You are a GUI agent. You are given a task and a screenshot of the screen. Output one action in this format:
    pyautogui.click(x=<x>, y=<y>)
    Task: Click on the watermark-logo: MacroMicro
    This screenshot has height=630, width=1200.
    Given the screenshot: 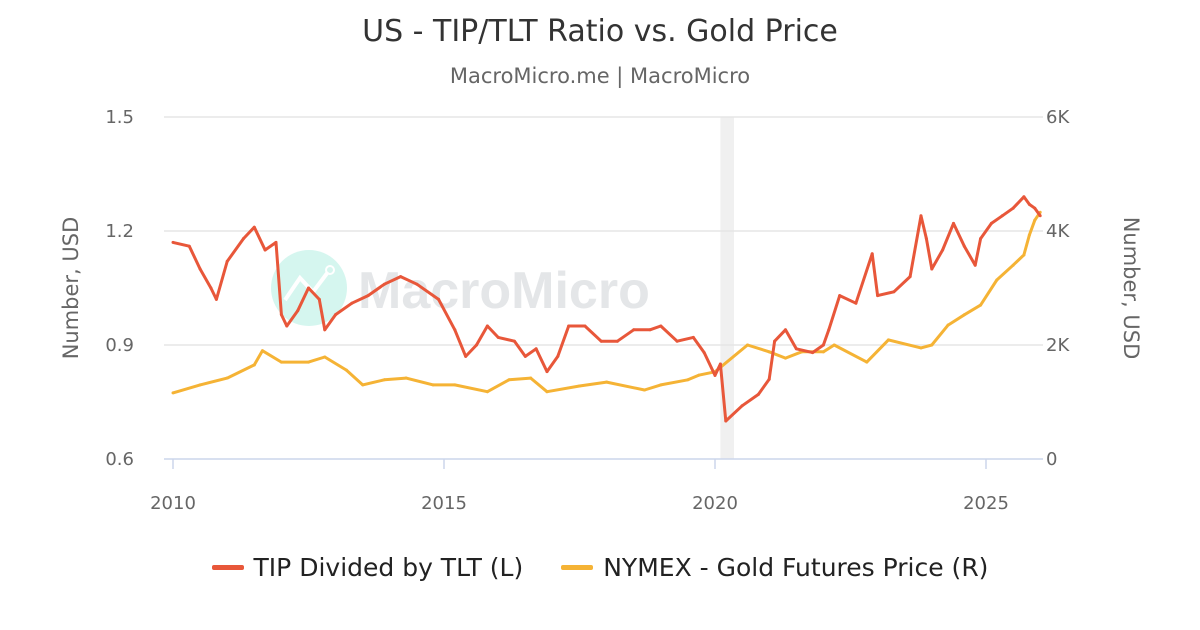 What is the action you would take?
    pyautogui.click(x=460, y=288)
    